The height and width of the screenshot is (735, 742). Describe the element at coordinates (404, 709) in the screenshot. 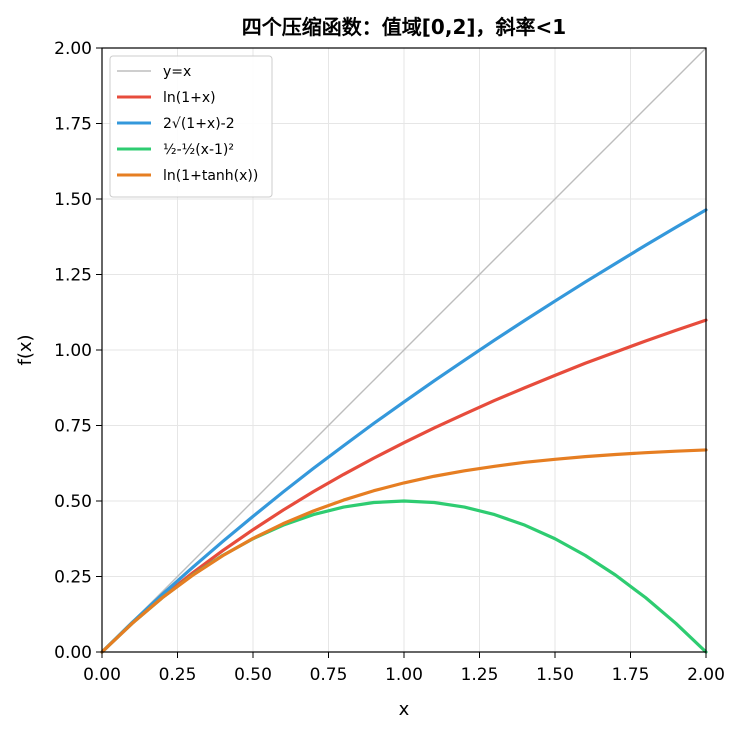

I see `x-axis-label: x` at that location.